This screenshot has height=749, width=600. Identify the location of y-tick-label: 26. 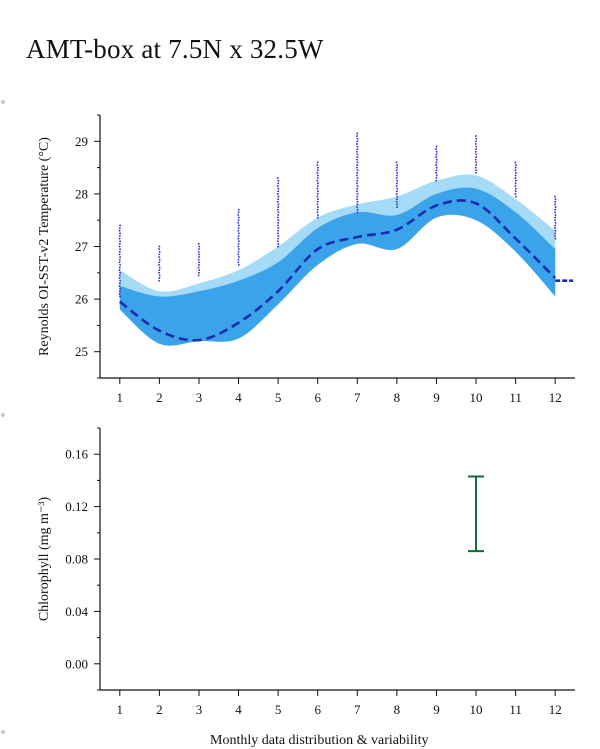
(82, 299).